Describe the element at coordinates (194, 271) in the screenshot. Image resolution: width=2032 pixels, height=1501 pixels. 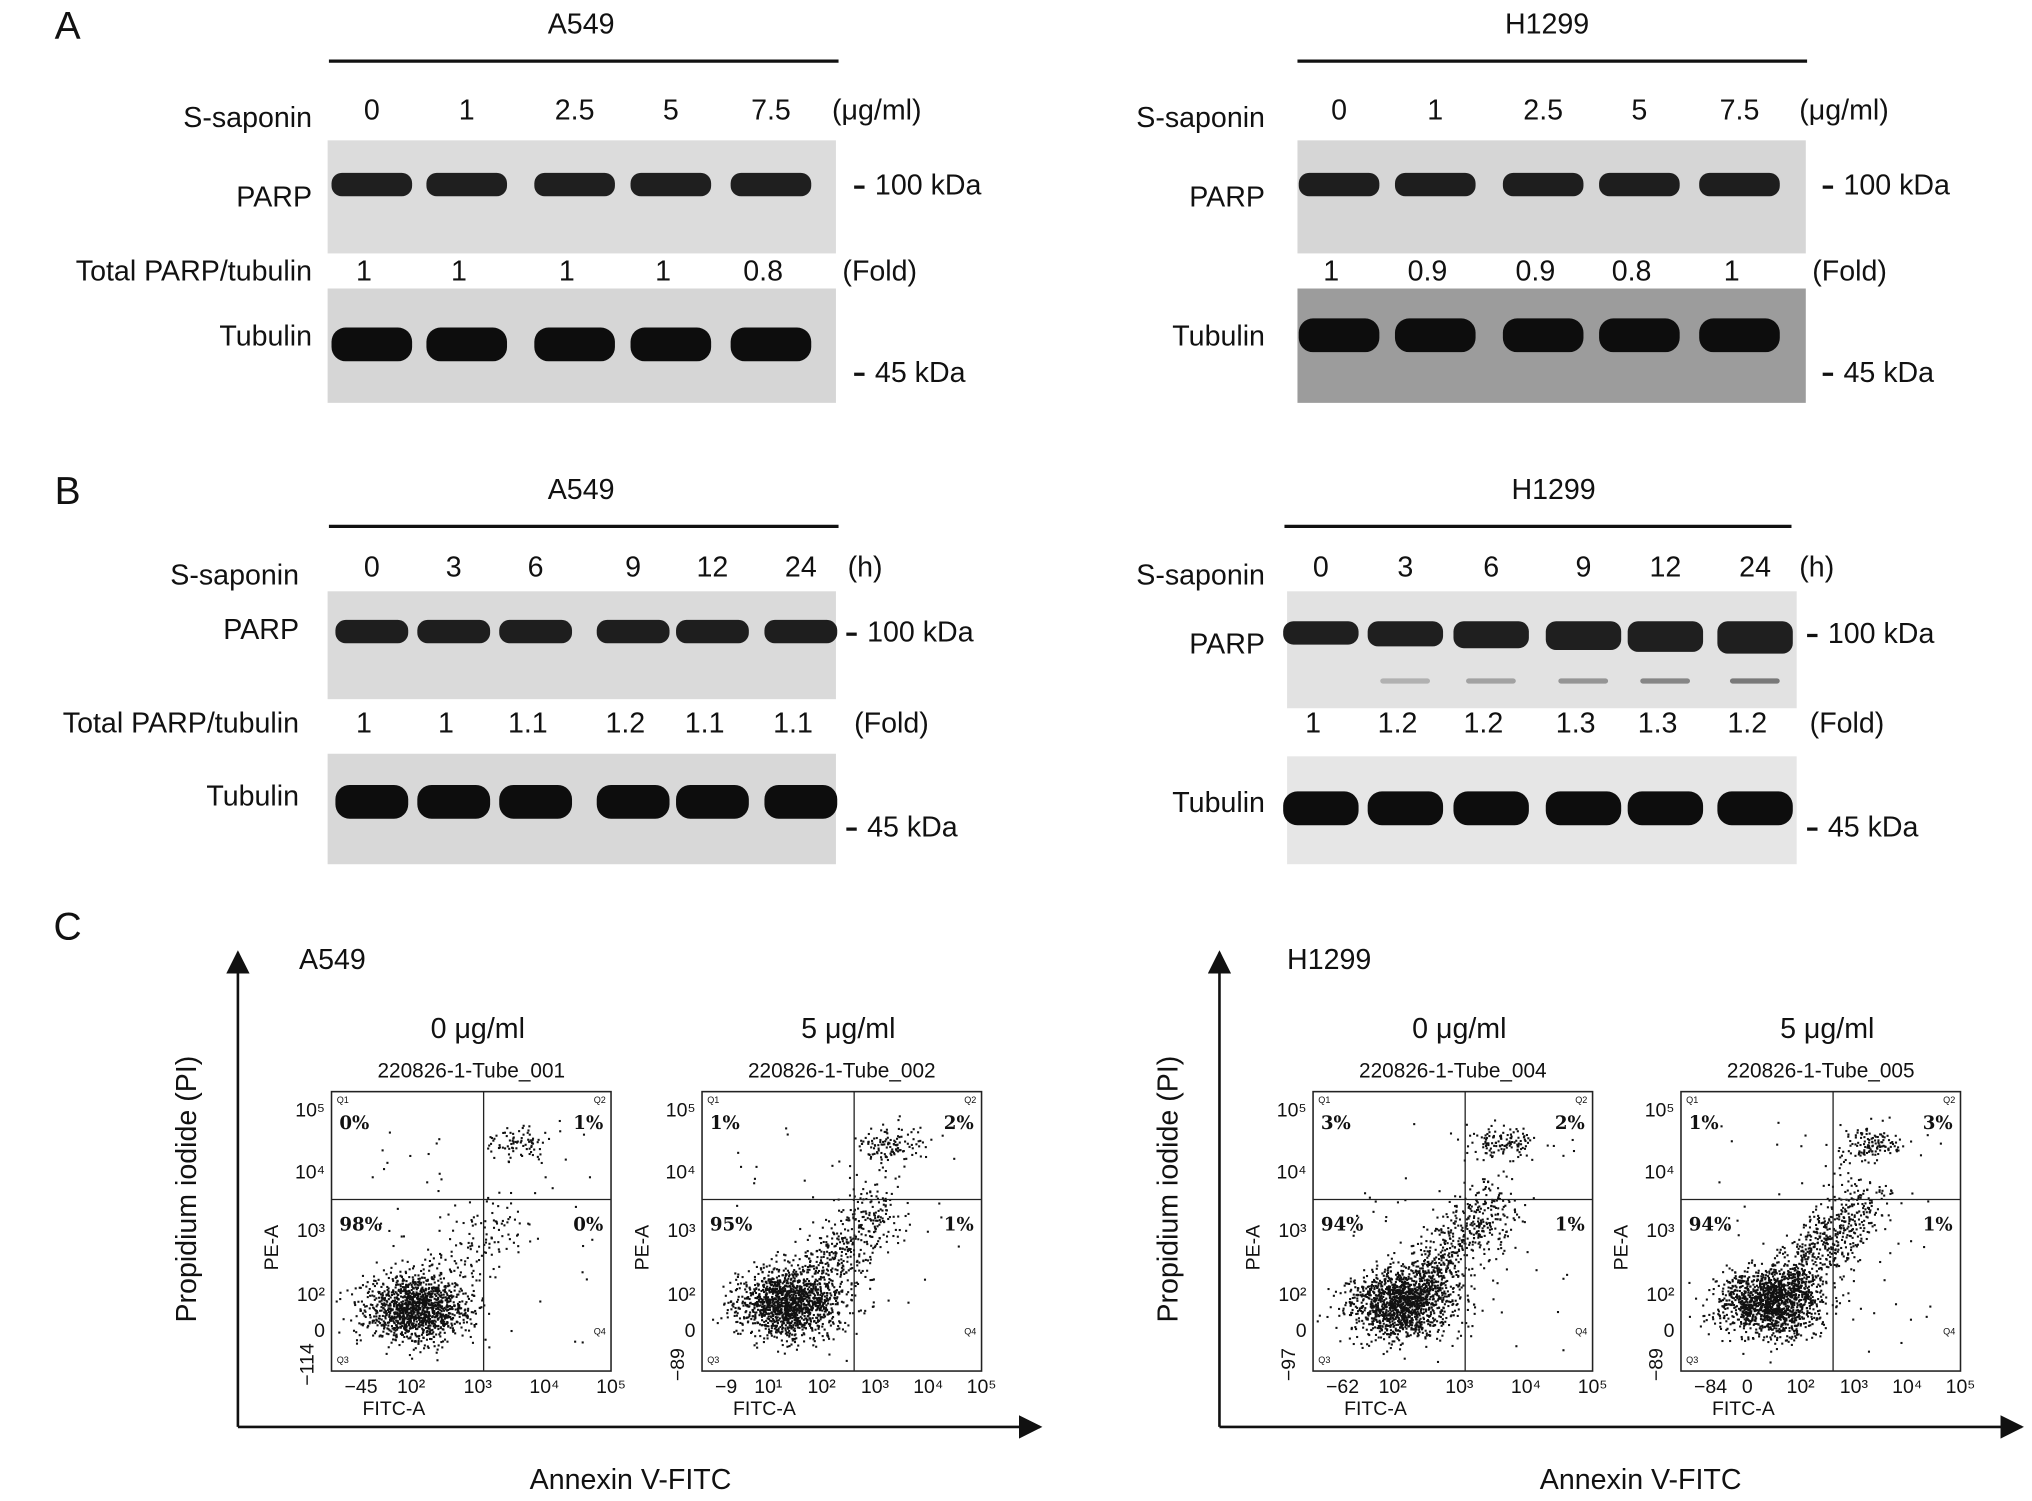
I see `ratio-label: Total PARP/tubulin` at that location.